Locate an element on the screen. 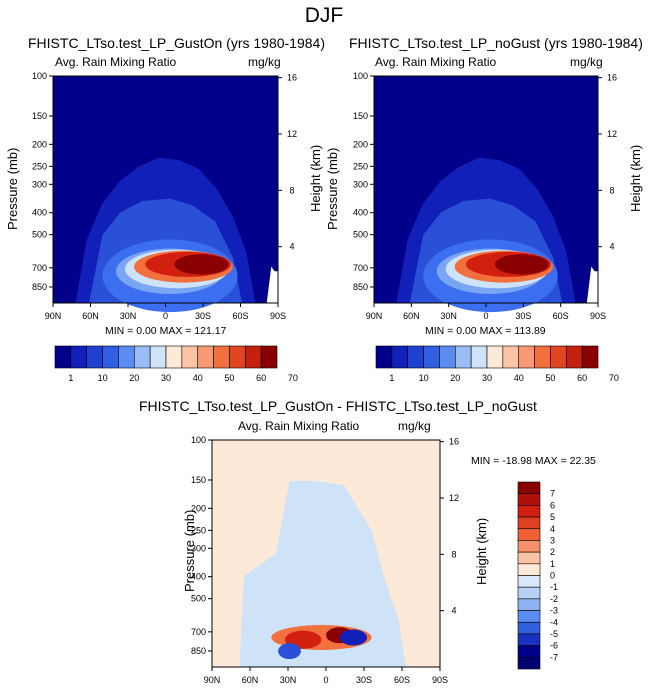 The height and width of the screenshot is (694, 648). colorbar2-label: 10 is located at coordinates (424, 378).